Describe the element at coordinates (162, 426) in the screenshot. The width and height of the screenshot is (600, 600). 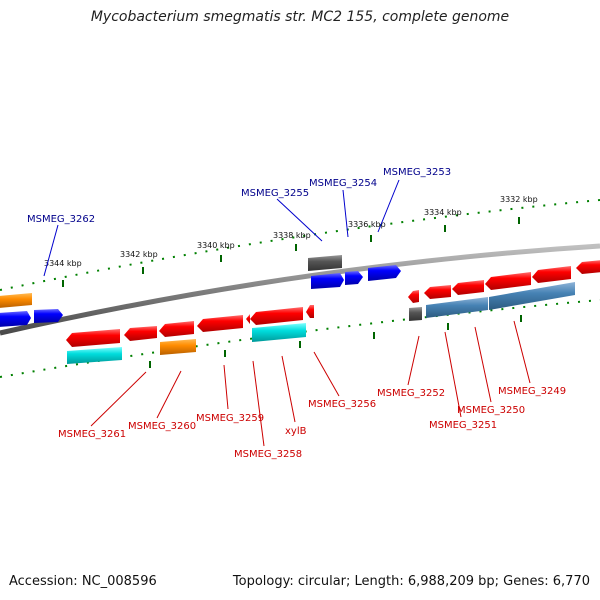
I see `gene-label: MSMEG_3260` at that location.